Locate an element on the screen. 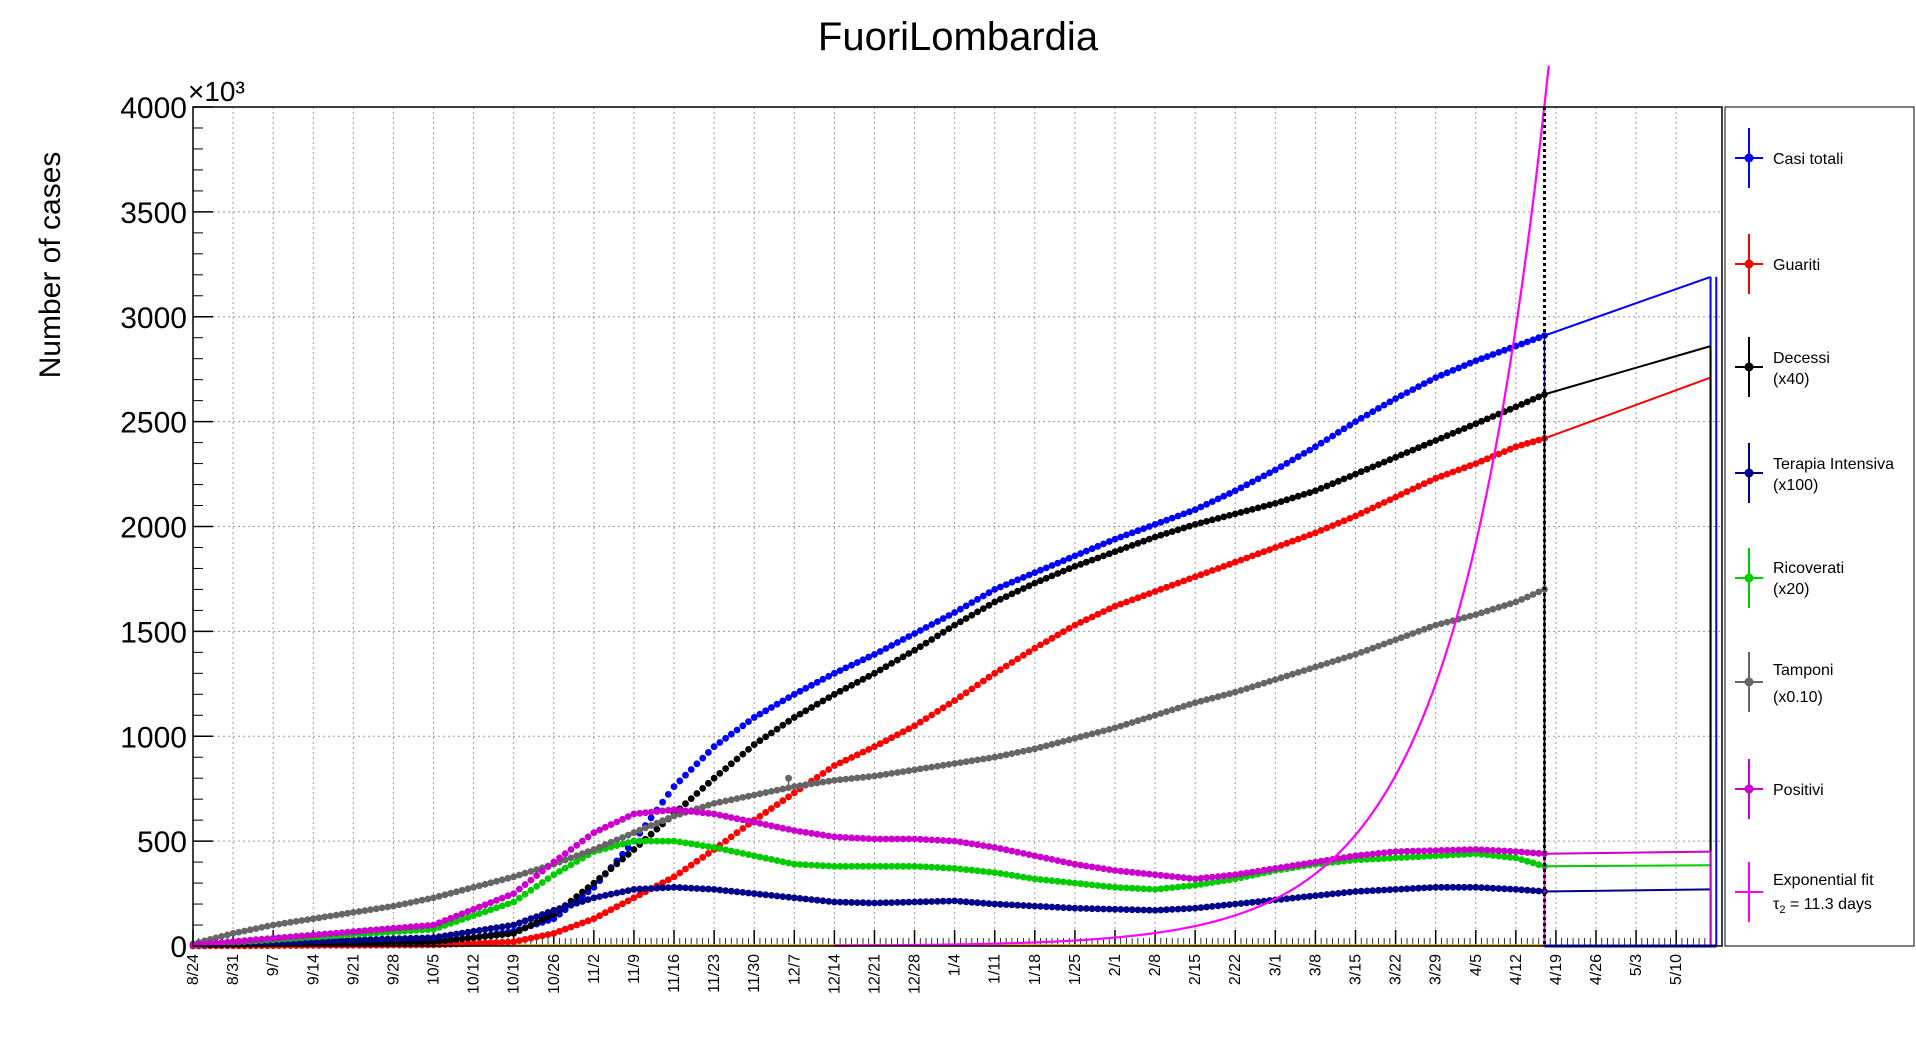 Image resolution: width=1916 pixels, height=1052 pixels. y-tick-label: 3500 is located at coordinates (153, 213).